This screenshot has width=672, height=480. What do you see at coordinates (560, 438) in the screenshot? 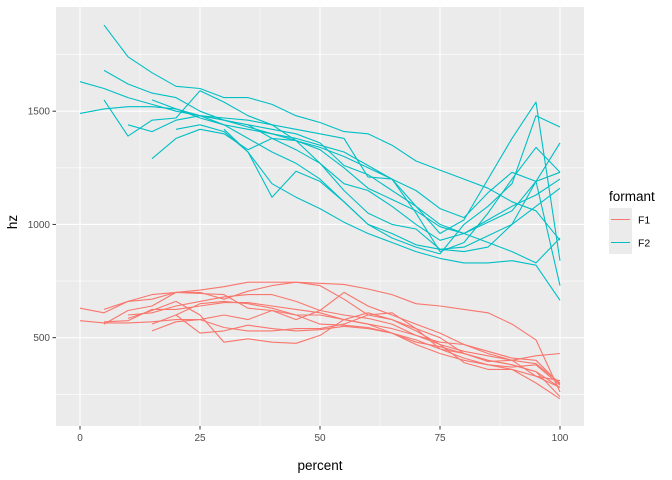
I see `x-tick-label: 100` at bounding box center [560, 438].